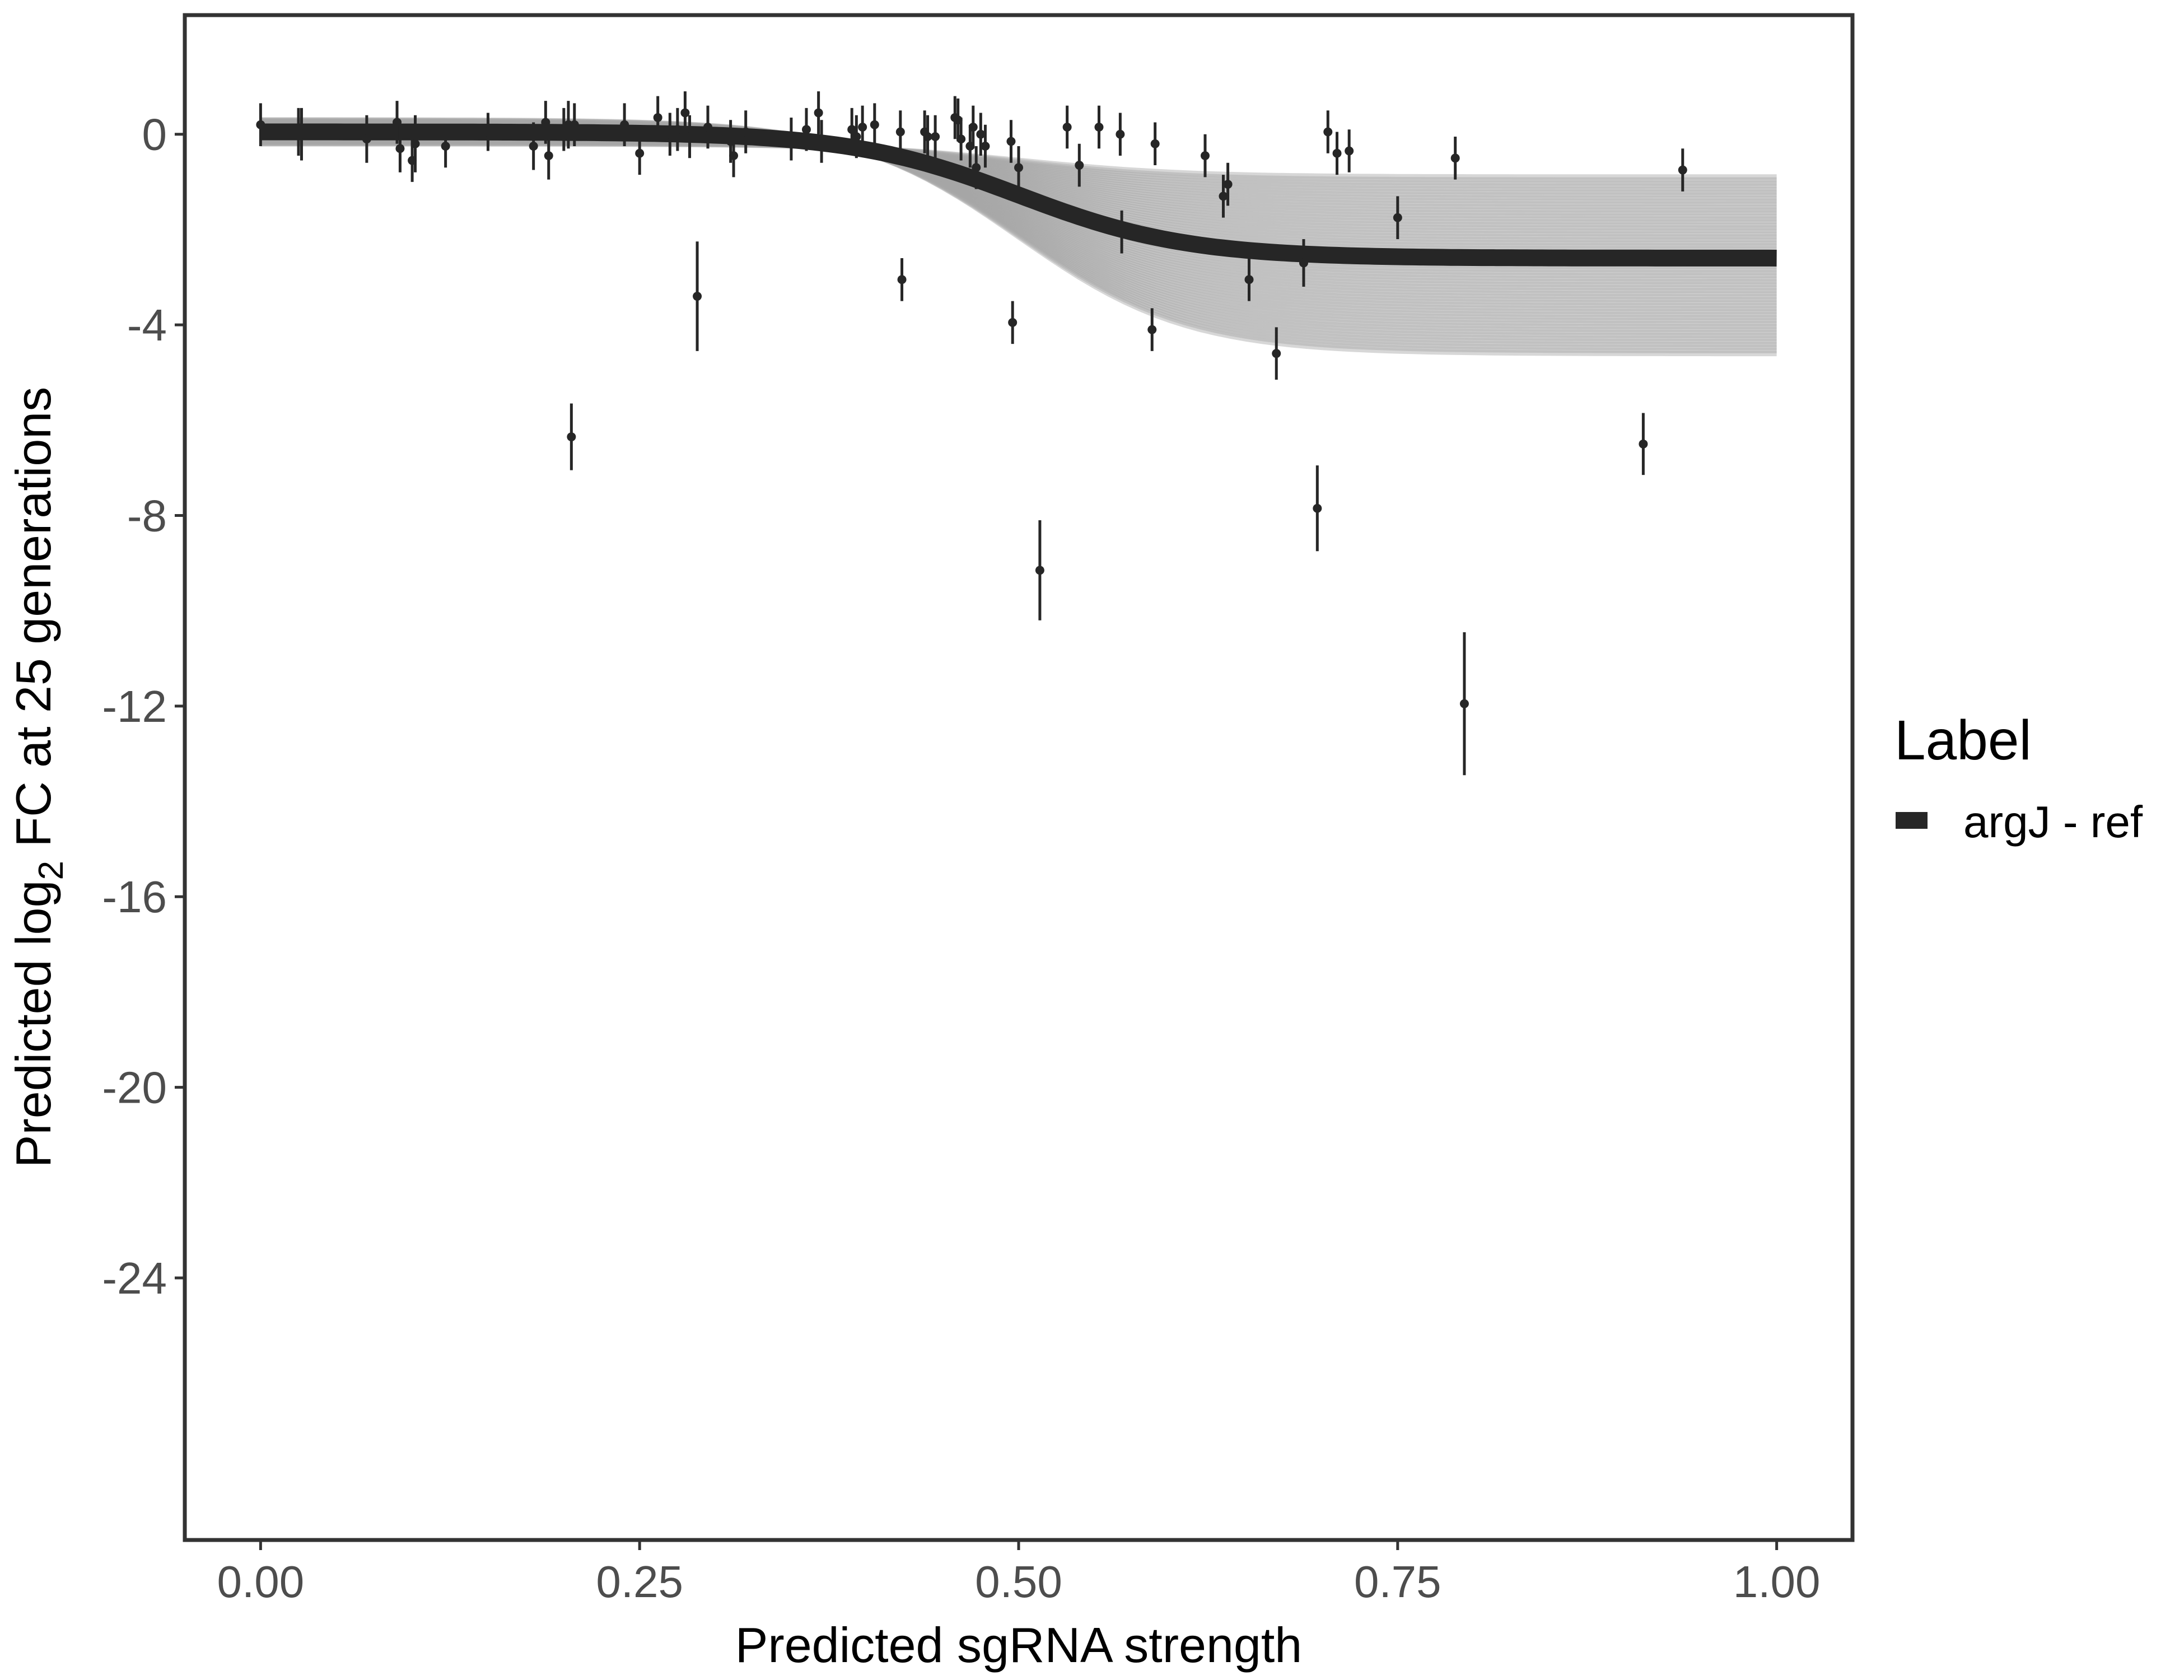 The image size is (2184, 1680). Describe the element at coordinates (135, 897) in the screenshot. I see `y-tick-label: -16` at that location.